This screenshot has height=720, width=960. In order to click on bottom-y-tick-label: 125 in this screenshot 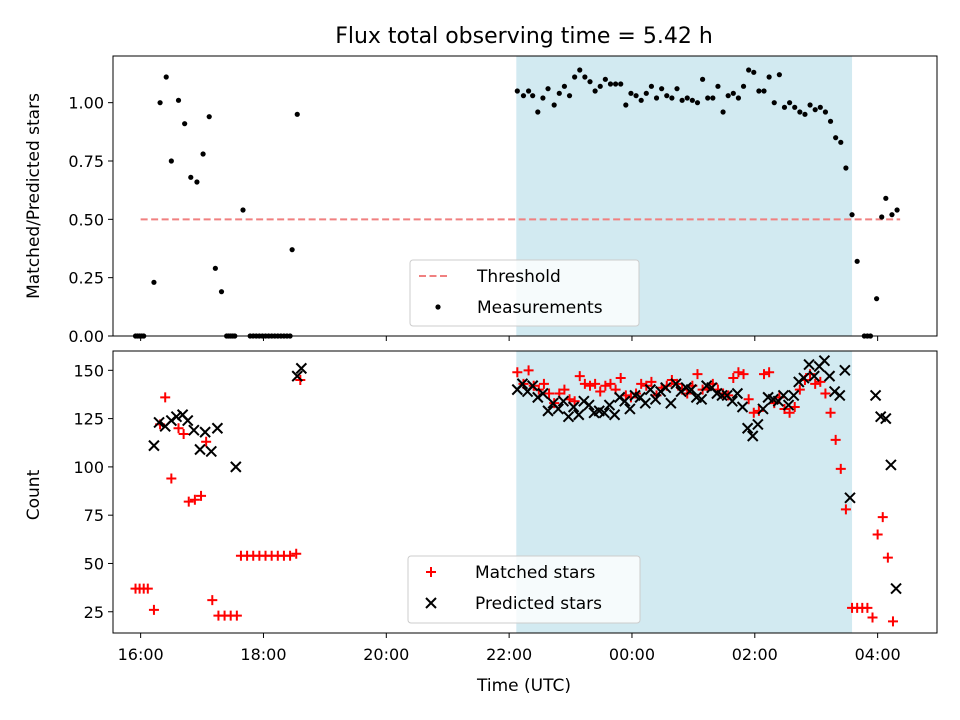, I will do `click(88, 419)`.